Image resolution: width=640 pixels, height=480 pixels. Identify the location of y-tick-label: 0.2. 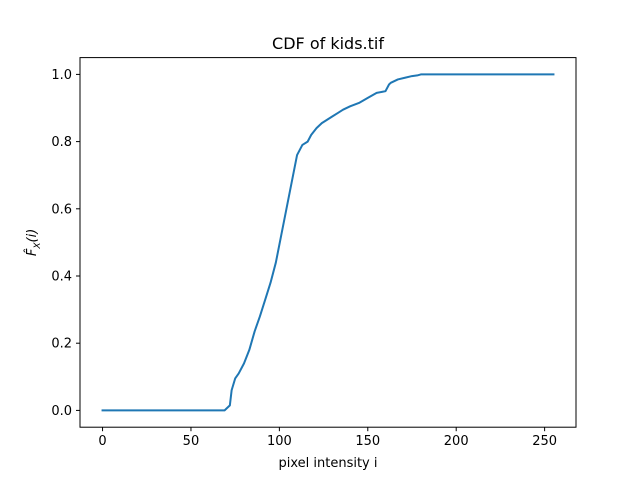
(61, 344).